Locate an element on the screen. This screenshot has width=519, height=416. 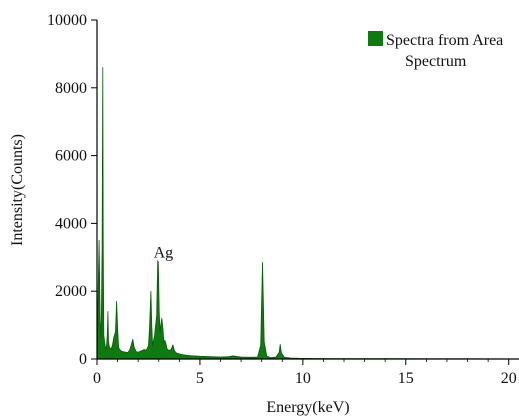
x-tick-label: 20 is located at coordinates (509, 378).